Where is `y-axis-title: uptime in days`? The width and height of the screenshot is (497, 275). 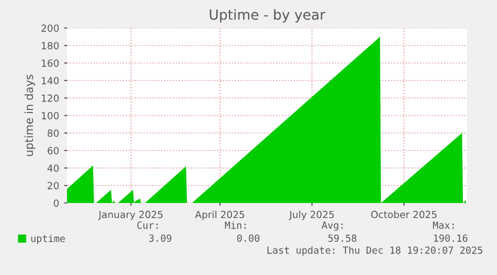 y-axis-title: uptime in days is located at coordinates (30, 115).